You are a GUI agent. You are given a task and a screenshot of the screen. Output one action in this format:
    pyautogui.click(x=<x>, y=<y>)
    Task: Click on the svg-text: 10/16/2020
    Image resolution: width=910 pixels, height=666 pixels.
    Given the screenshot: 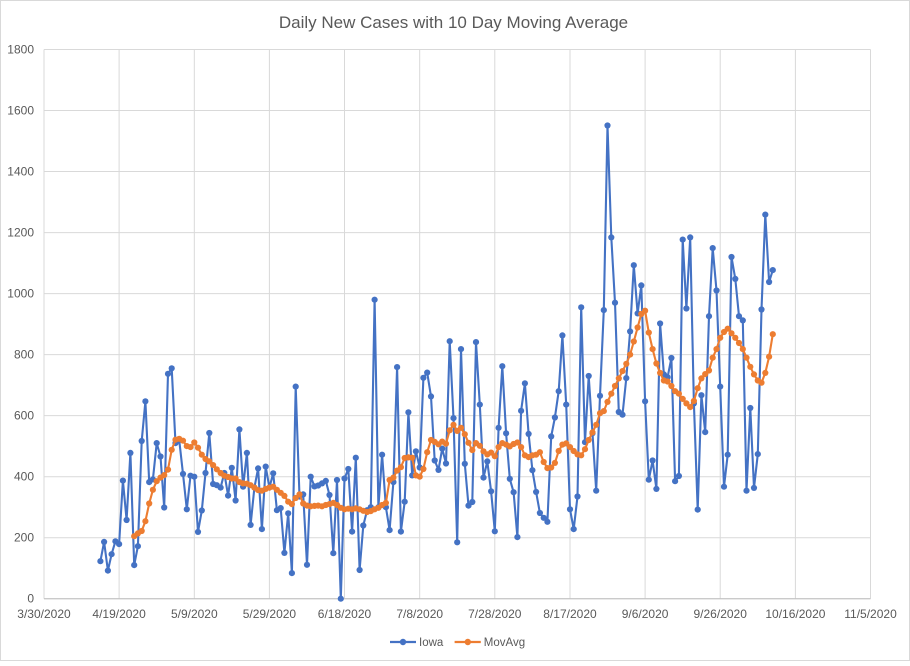 What is the action you would take?
    pyautogui.click(x=795, y=614)
    